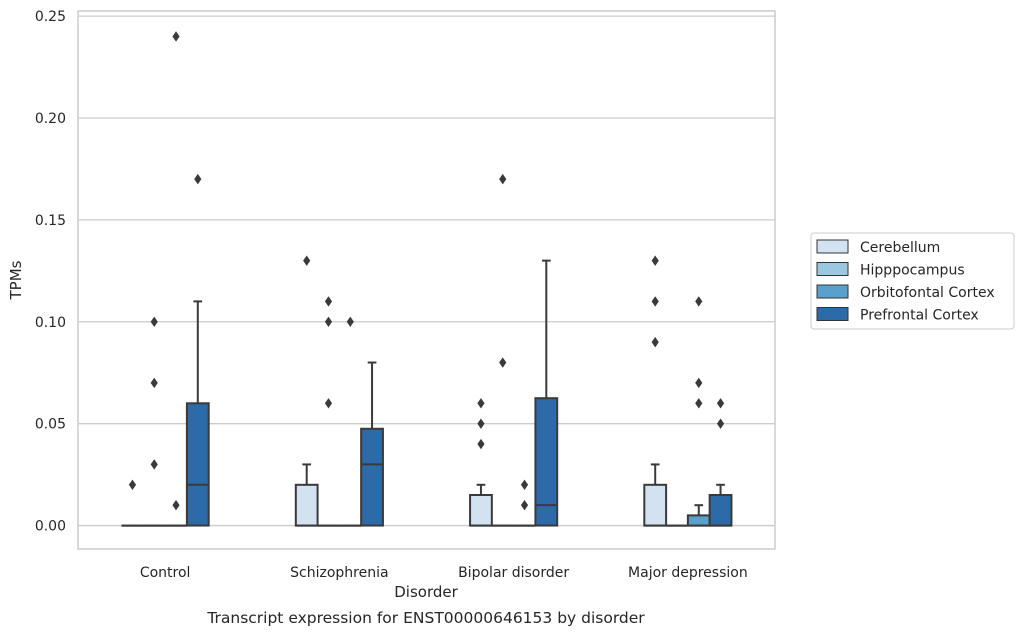 Image resolution: width=1023 pixels, height=636 pixels. What do you see at coordinates (50, 119) in the screenshot?
I see `y-tick-label: 0.20` at bounding box center [50, 119].